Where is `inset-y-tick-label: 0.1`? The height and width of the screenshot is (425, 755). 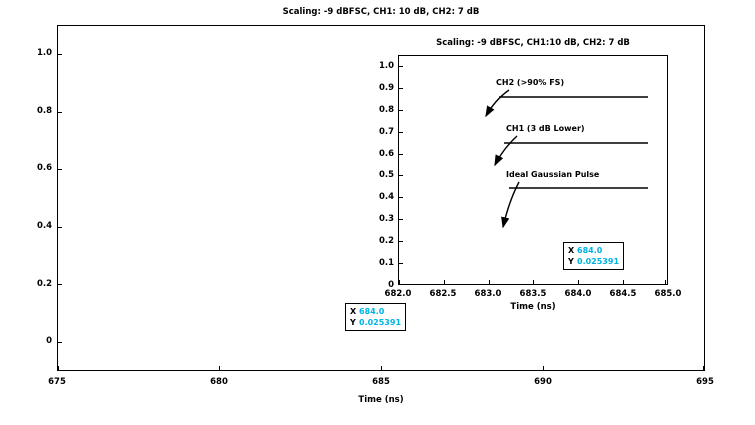 inset-y-tick-label: 0.1 is located at coordinates (386, 263).